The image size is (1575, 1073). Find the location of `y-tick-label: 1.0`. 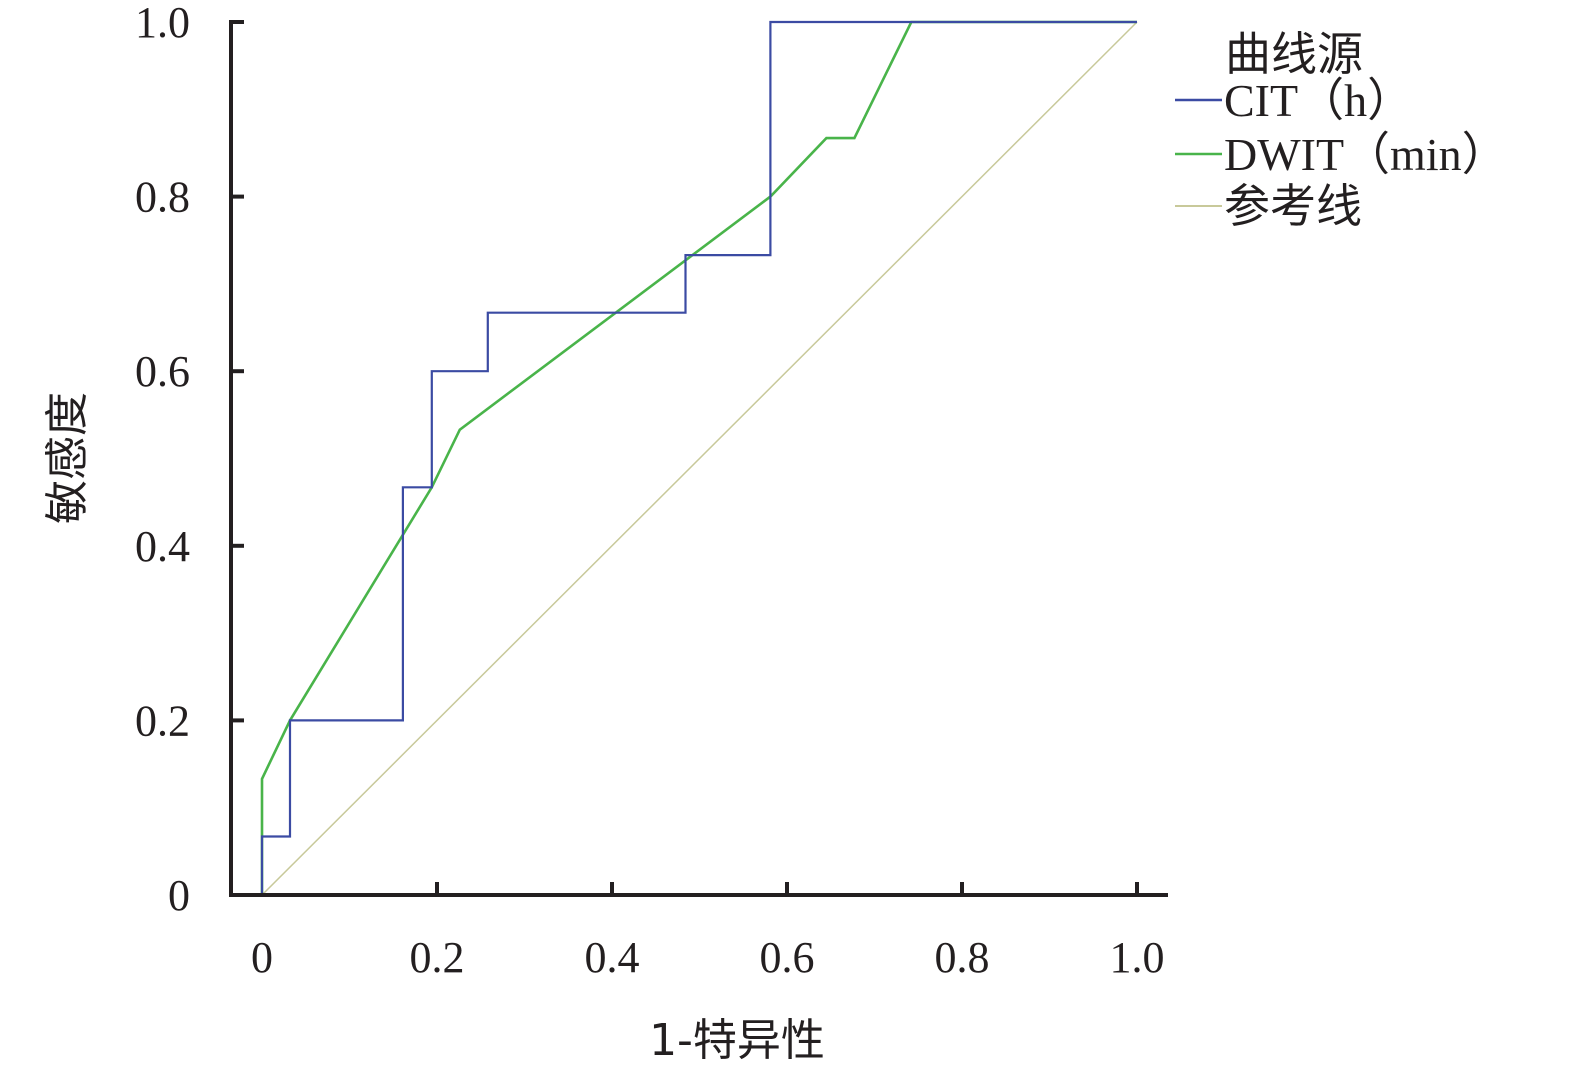

y-tick-label: 1.0 is located at coordinates (162, 23).